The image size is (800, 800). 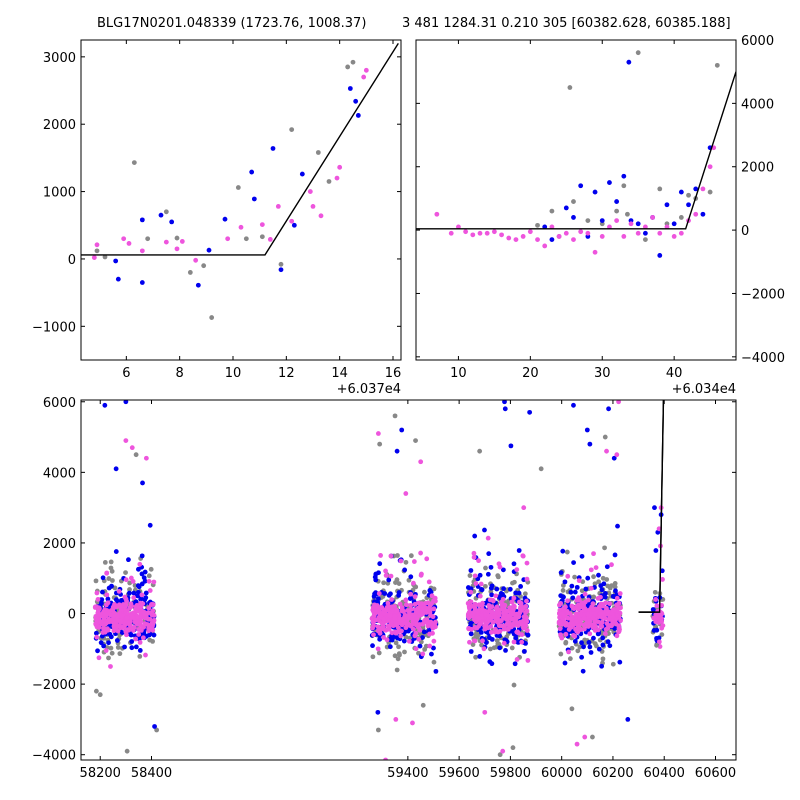 What do you see at coordinates (59, 544) in the screenshot?
I see `y-tick-label: 2000` at bounding box center [59, 544].